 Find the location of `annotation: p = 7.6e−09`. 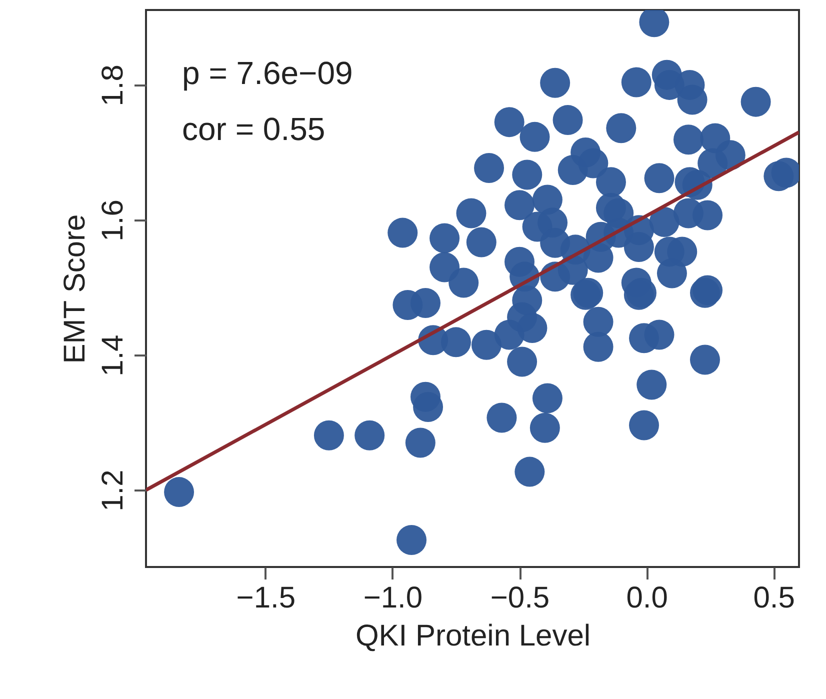

annotation: p = 7.6e−09 is located at coordinates (267, 73).